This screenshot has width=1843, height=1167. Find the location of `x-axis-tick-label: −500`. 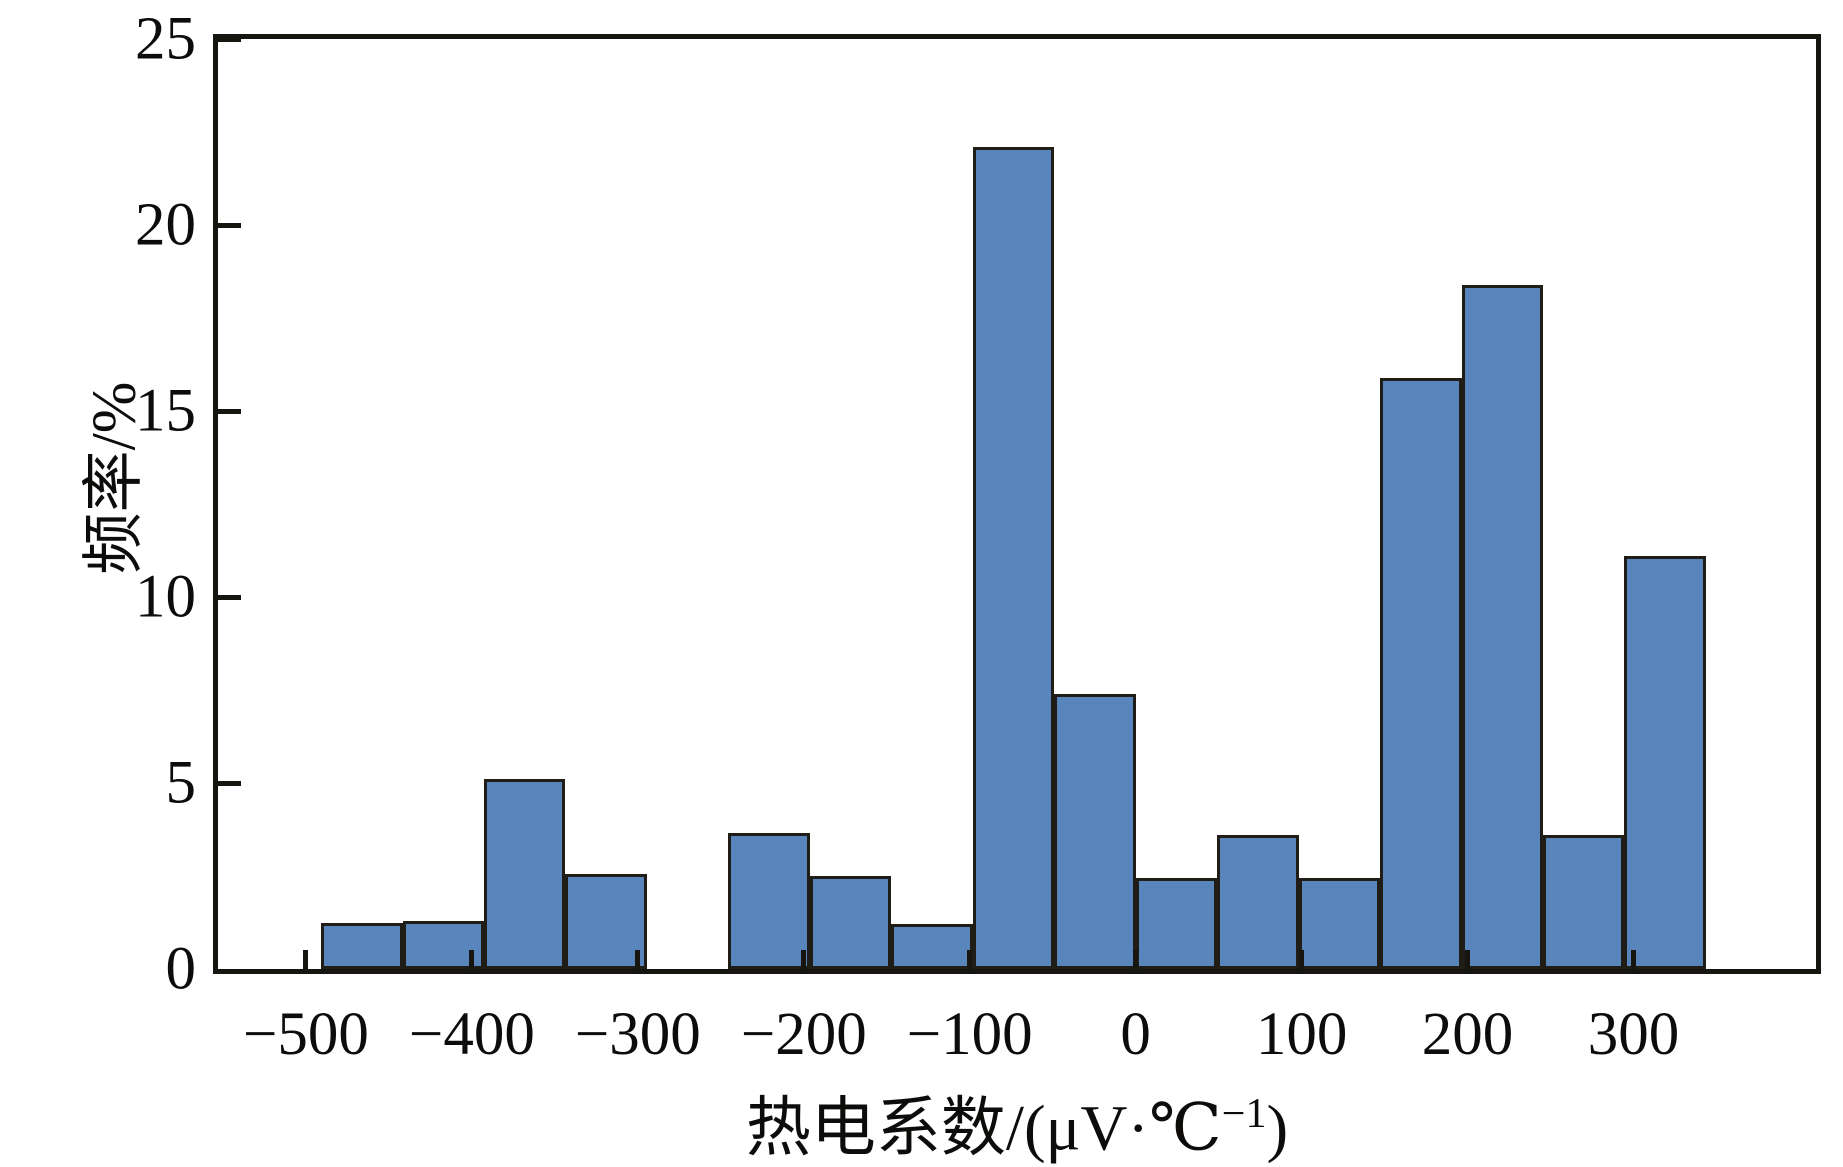

x-axis-tick-label: −500 is located at coordinates (305, 1034).